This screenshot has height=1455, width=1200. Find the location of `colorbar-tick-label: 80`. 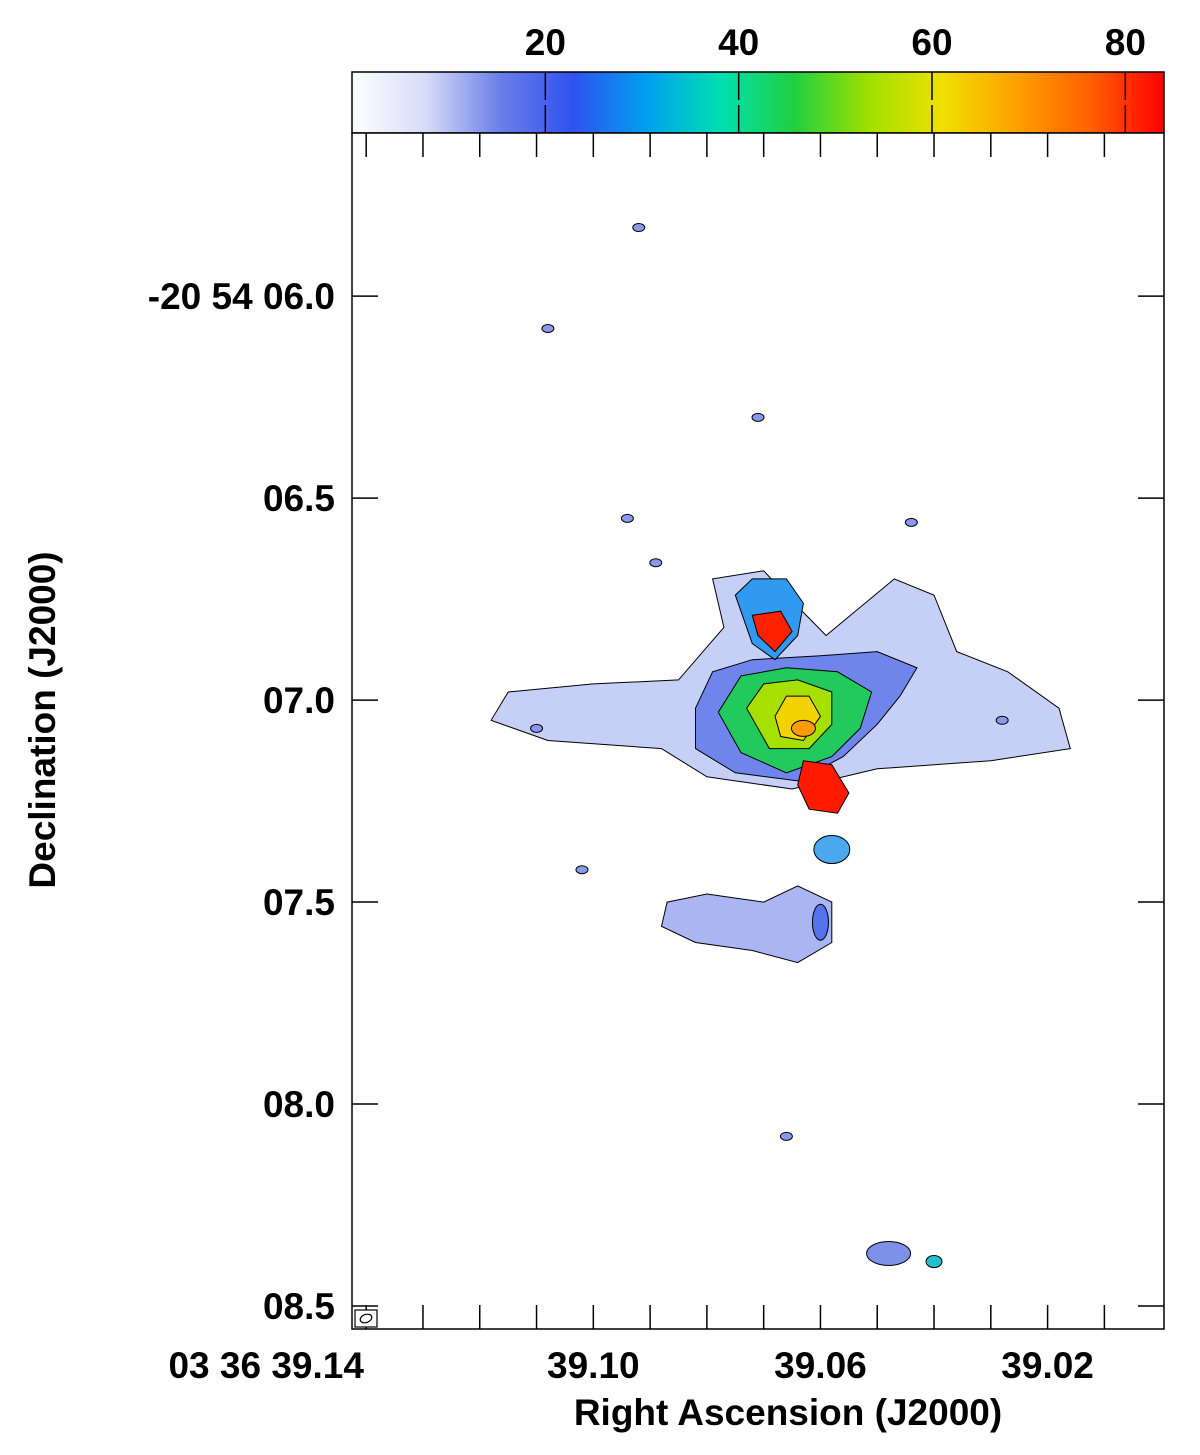

colorbar-tick-label: 80 is located at coordinates (1125, 42).